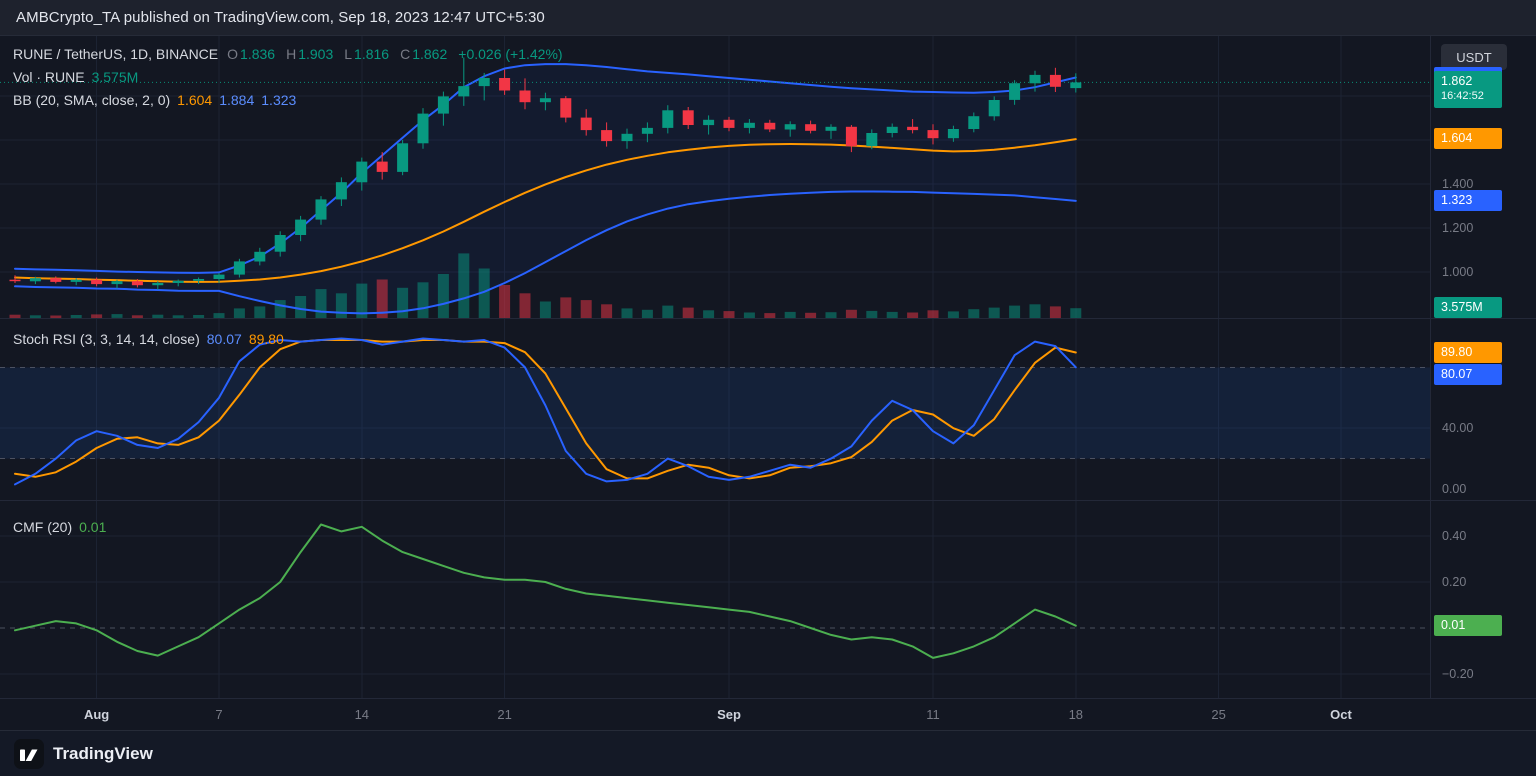 The width and height of the screenshot is (1536, 776). I want to click on close-label: C, so click(405, 54).